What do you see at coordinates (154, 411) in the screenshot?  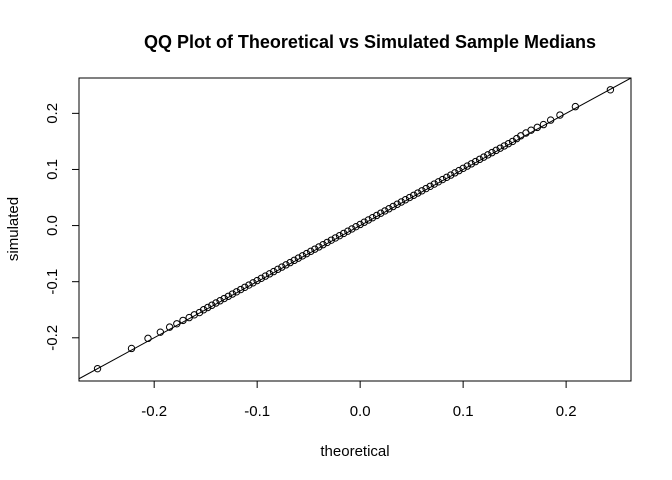 I see `x-tick-label: -0.2` at bounding box center [154, 411].